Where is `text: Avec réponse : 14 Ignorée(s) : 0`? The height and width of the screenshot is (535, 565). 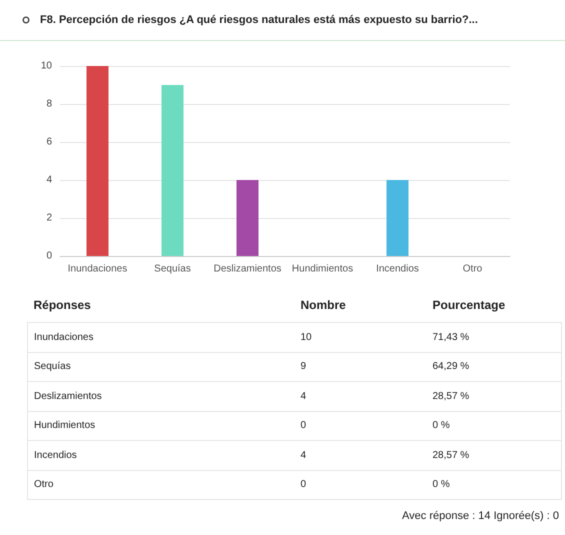
text: Avec réponse : 14 Ignorée(s) : 0 is located at coordinates (480, 516).